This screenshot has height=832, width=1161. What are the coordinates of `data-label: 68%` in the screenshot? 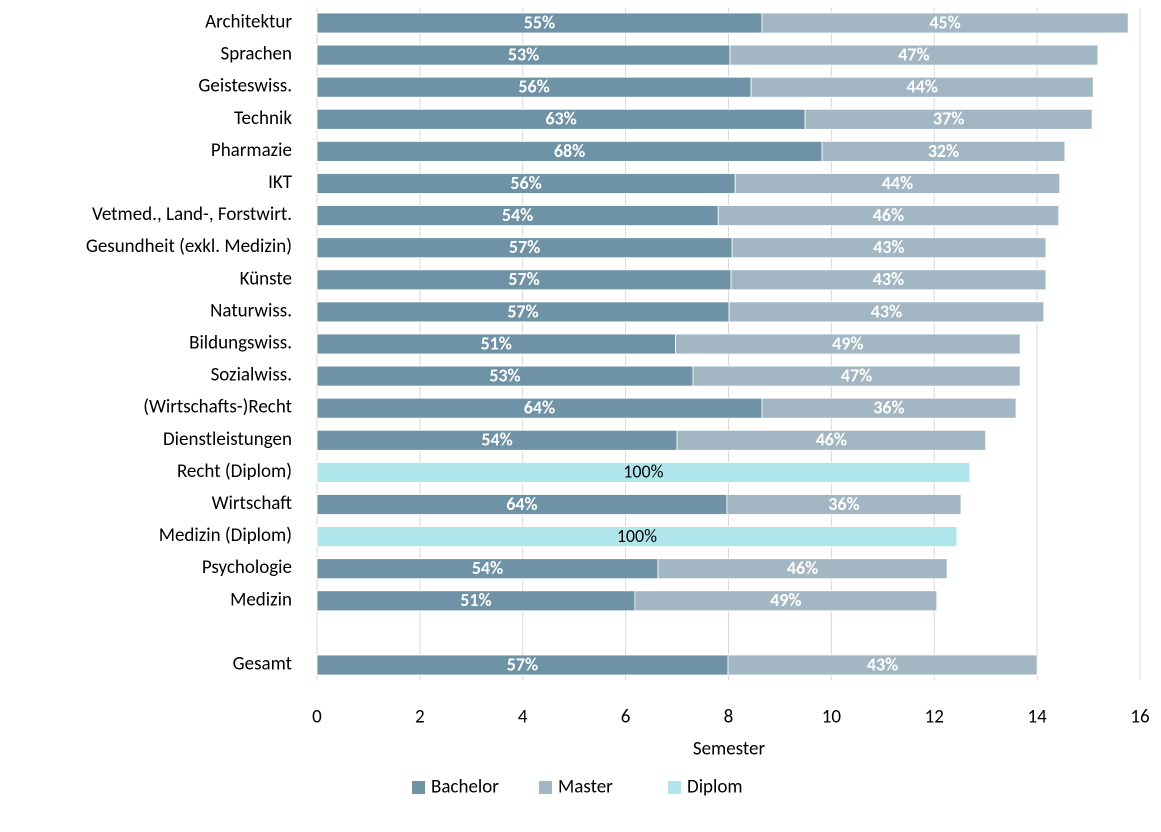 It's located at (569, 151).